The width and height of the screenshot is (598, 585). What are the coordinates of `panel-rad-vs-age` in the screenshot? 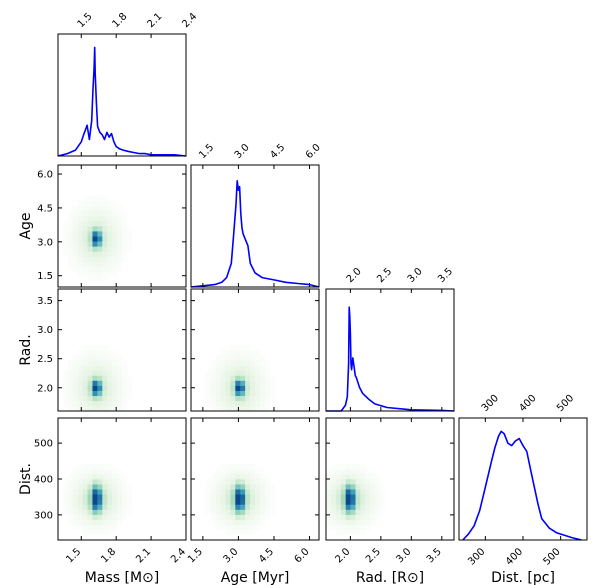 It's located at (255, 350).